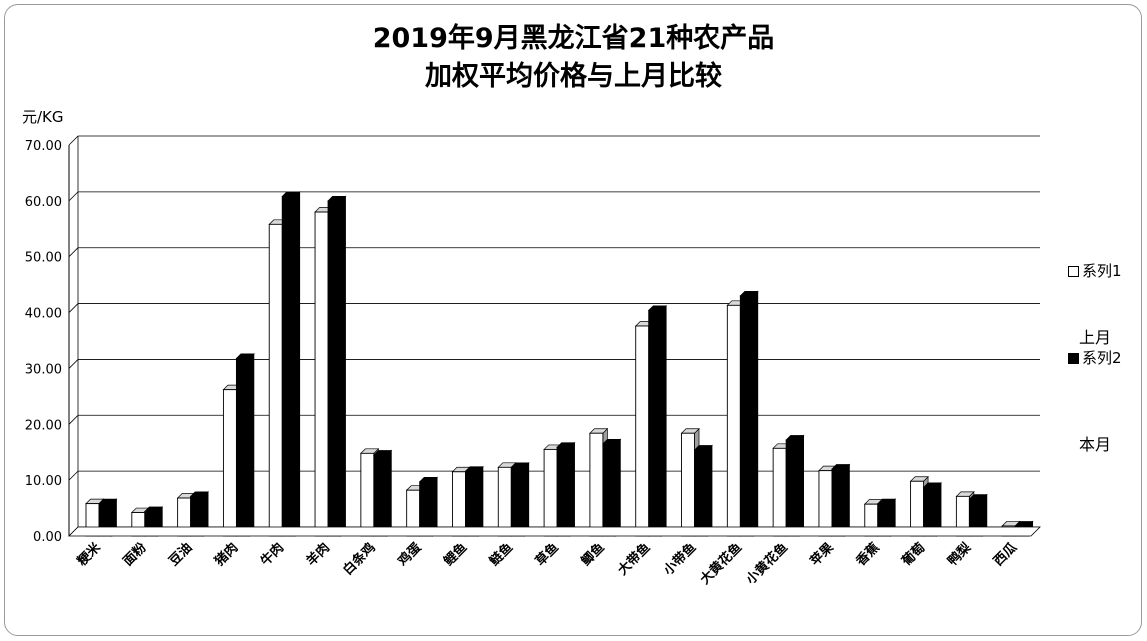 This screenshot has height=641, width=1147. I want to click on x-tick-label: 鲢鱼, so click(501, 555).